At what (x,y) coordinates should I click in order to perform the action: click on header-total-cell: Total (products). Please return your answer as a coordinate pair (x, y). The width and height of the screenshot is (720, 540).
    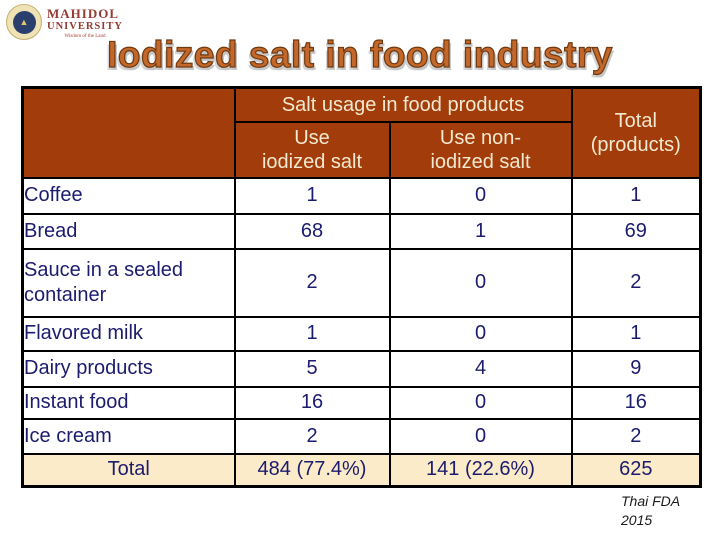
    Looking at the image, I should click on (636, 132).